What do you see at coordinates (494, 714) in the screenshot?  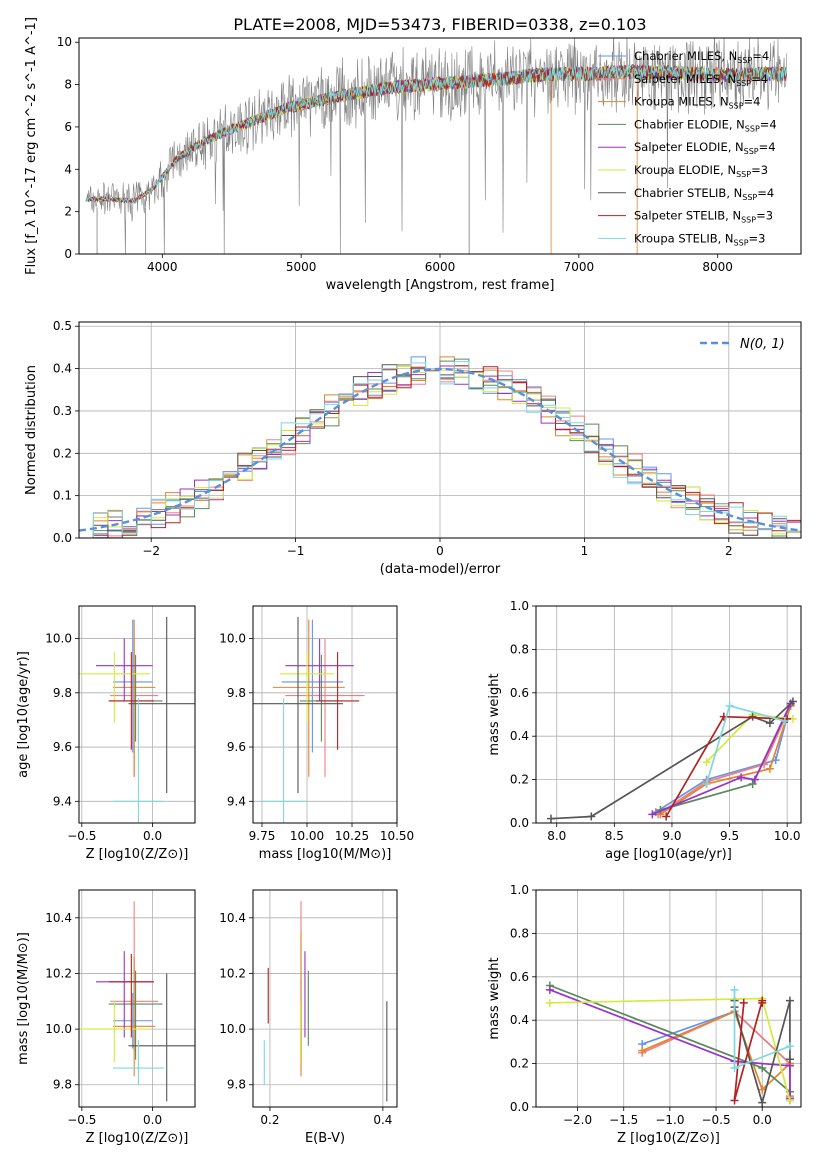 I see `y-axis-label: mass weight` at bounding box center [494, 714].